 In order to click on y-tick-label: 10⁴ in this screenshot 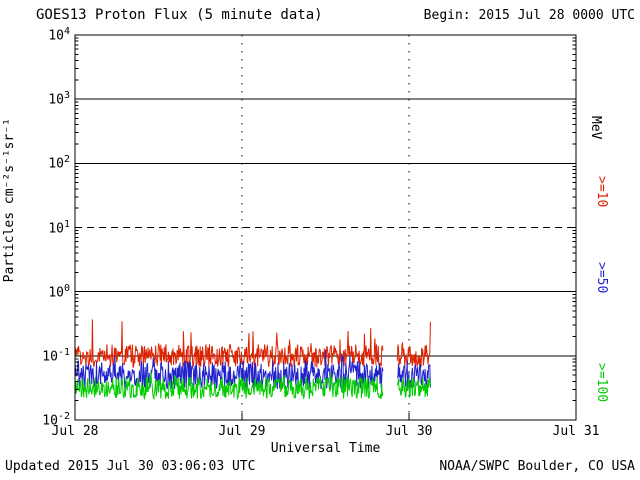, I will do `click(59, 35)`.